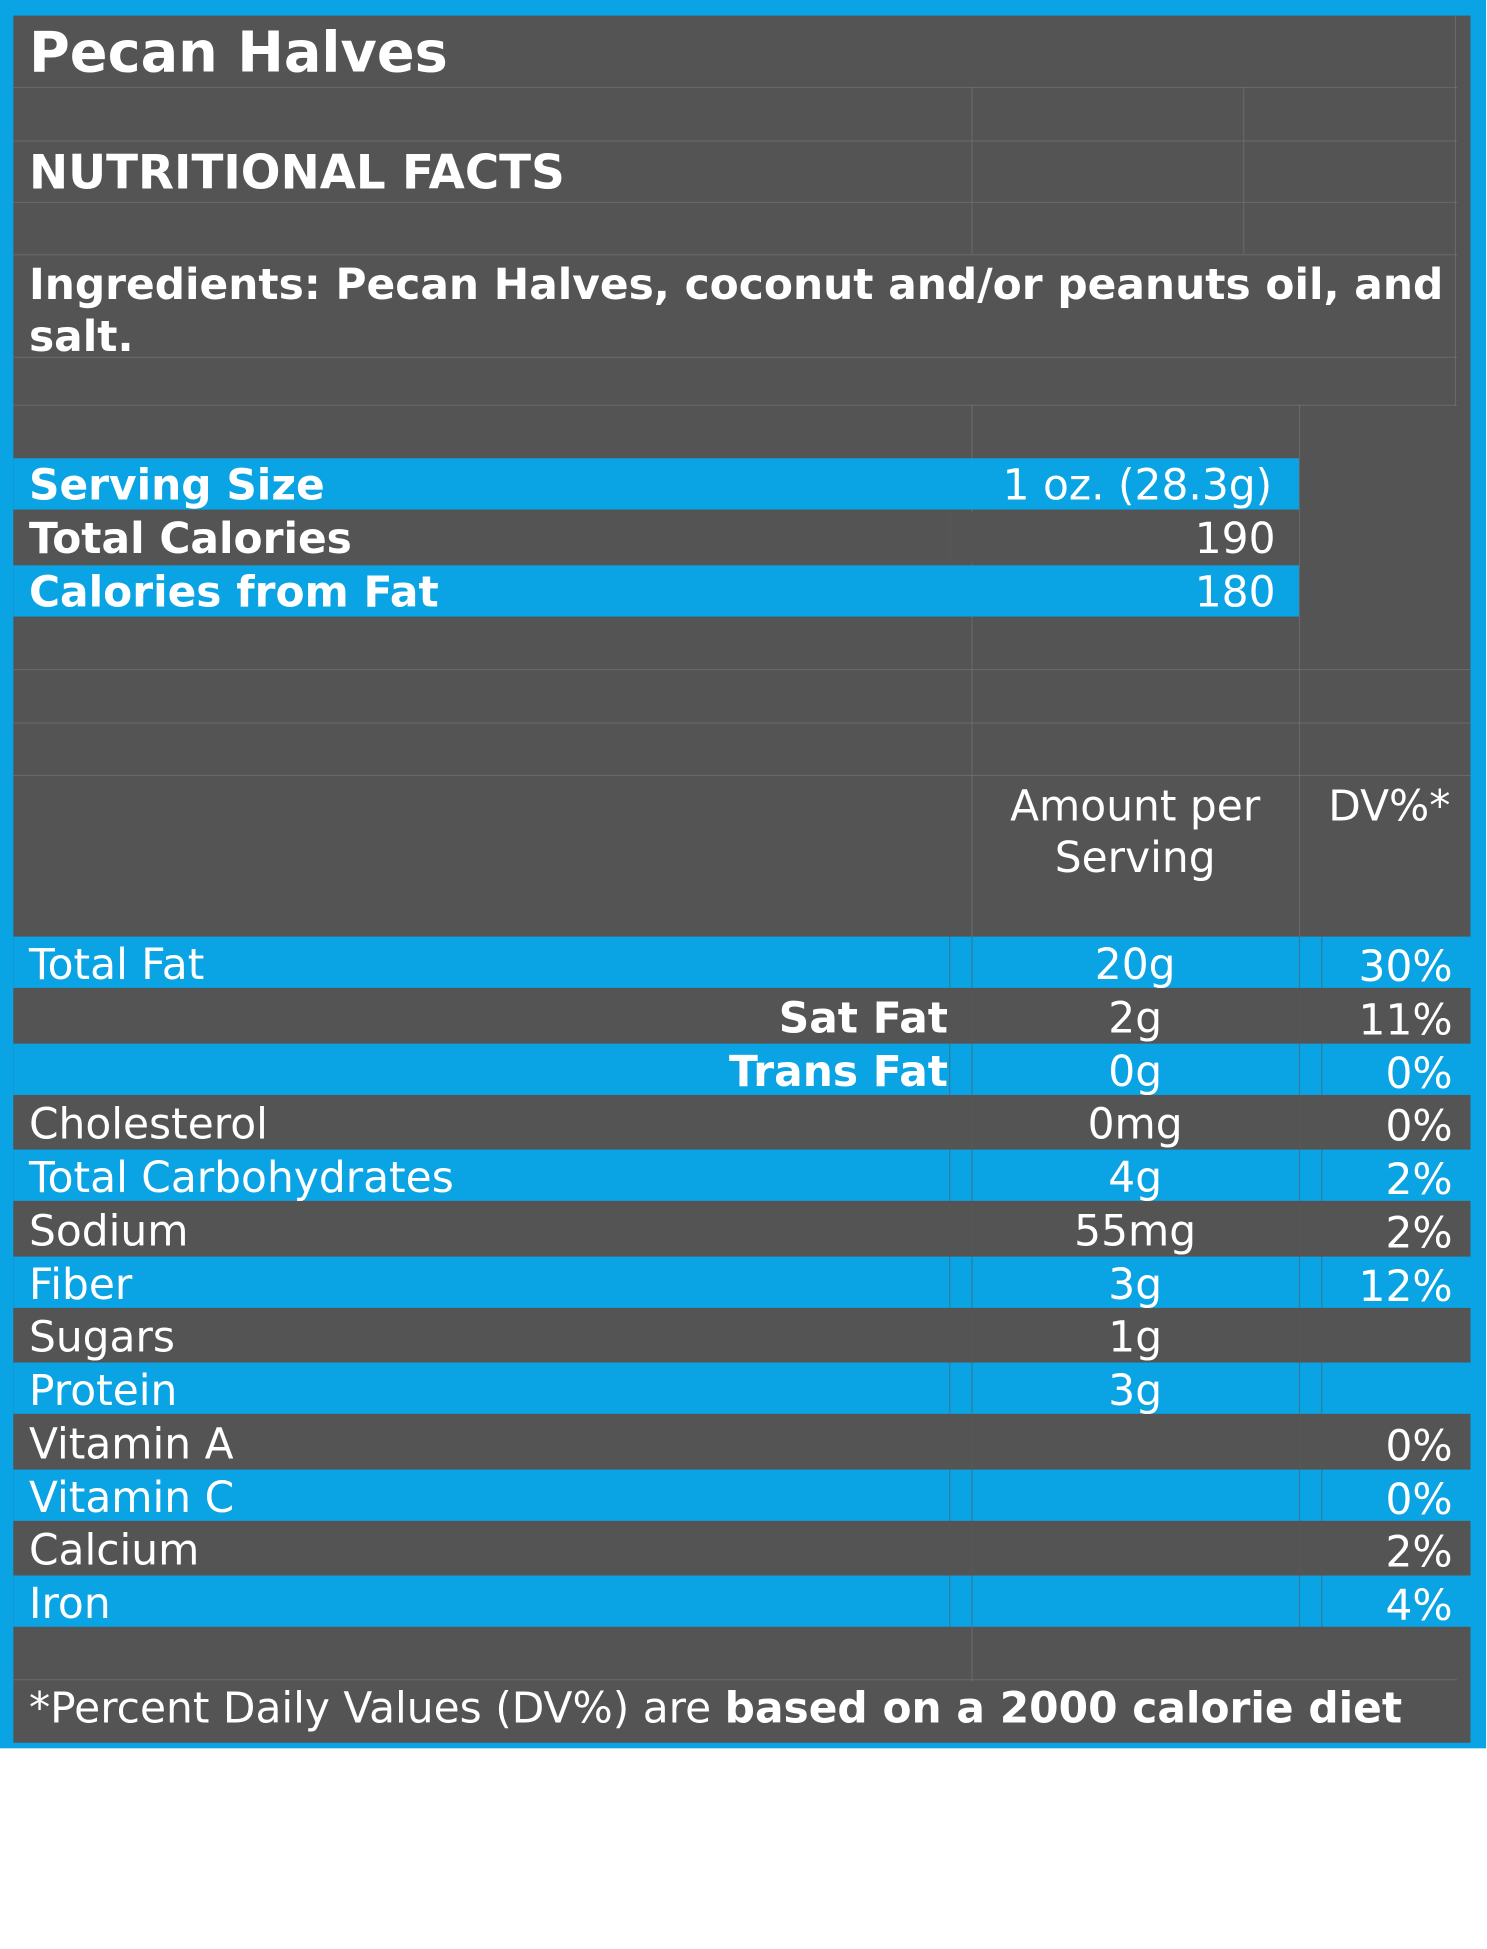  Describe the element at coordinates (103, 1390) in the screenshot. I see `nutrient-name: Protein` at that location.